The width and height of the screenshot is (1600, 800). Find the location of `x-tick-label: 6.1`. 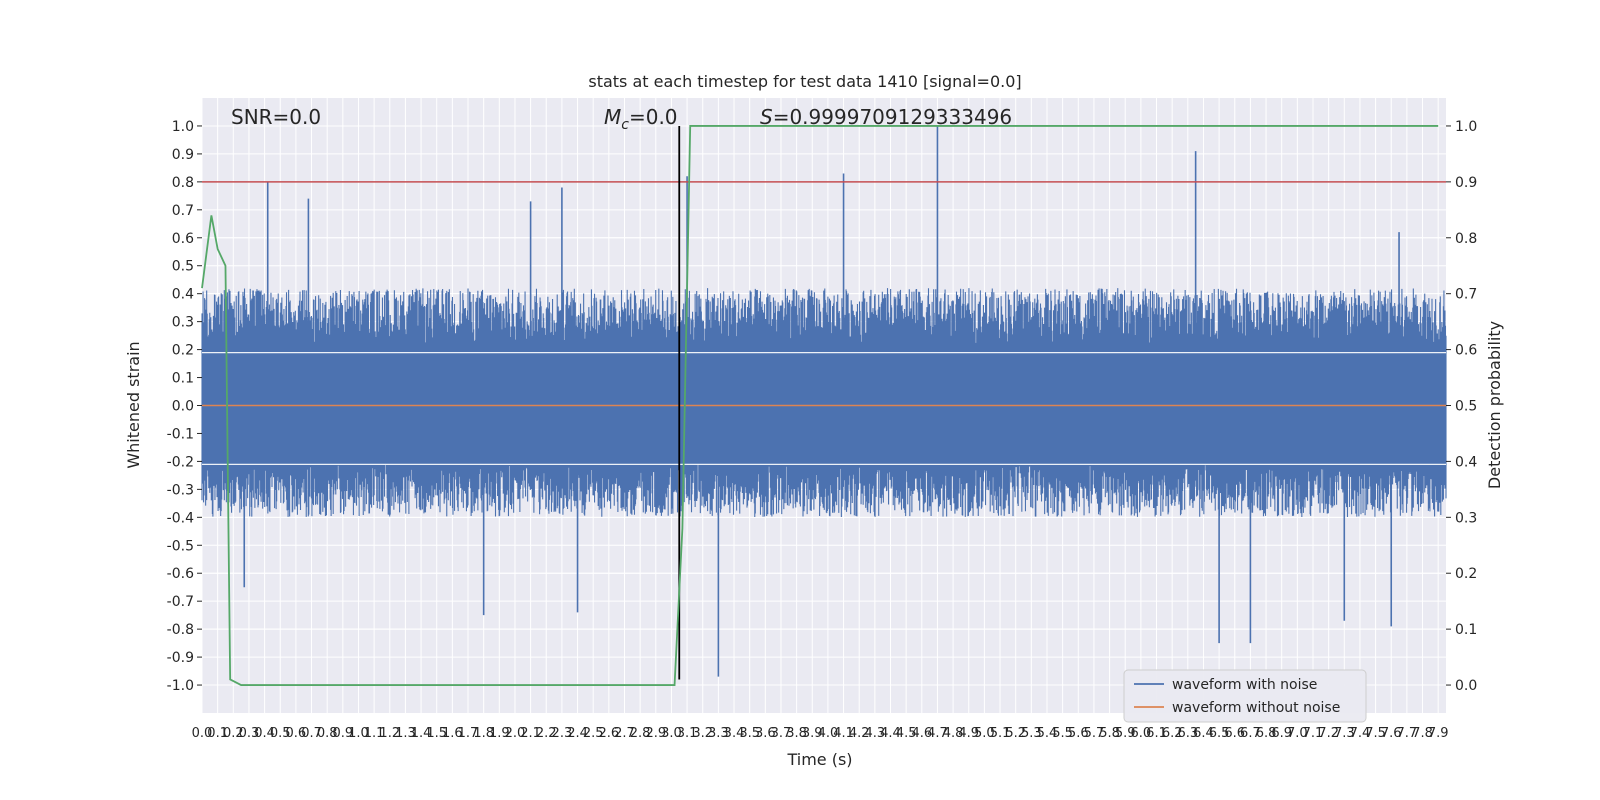

x-tick-label: 6.1 is located at coordinates (1156, 733).